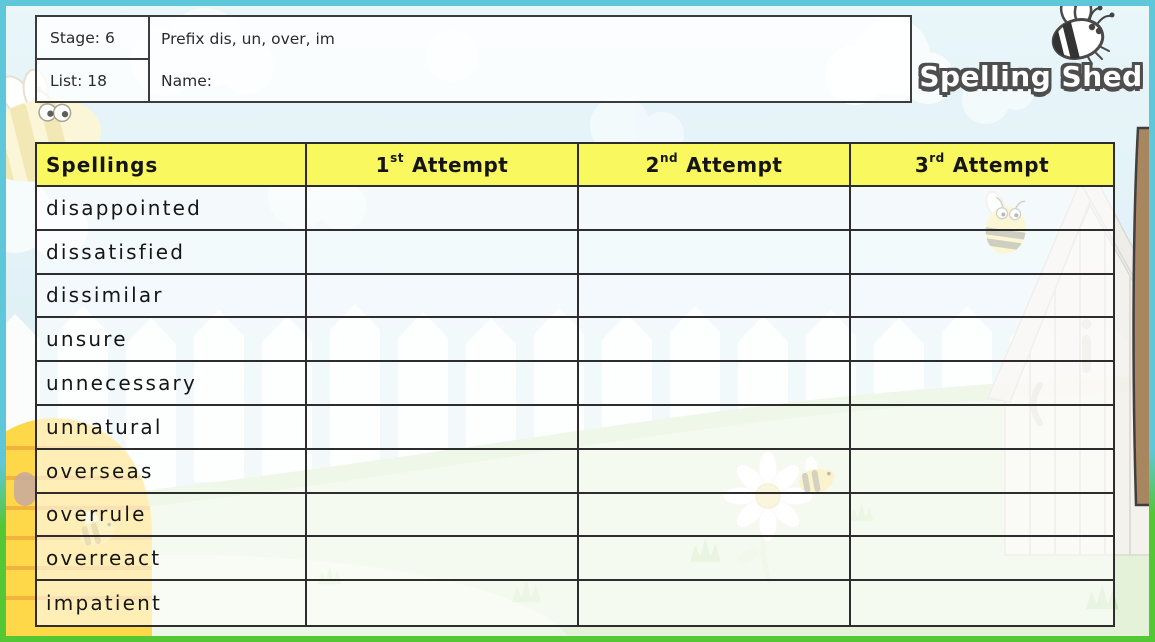  Describe the element at coordinates (1031, 76) in the screenshot. I see `logo-title: Spelling Shed` at that location.